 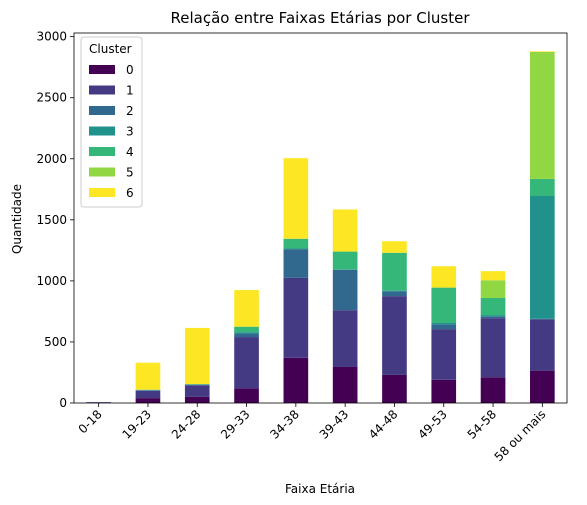 What do you see at coordinates (235, 424) in the screenshot?
I see `x-tick-label: 29-33` at bounding box center [235, 424].